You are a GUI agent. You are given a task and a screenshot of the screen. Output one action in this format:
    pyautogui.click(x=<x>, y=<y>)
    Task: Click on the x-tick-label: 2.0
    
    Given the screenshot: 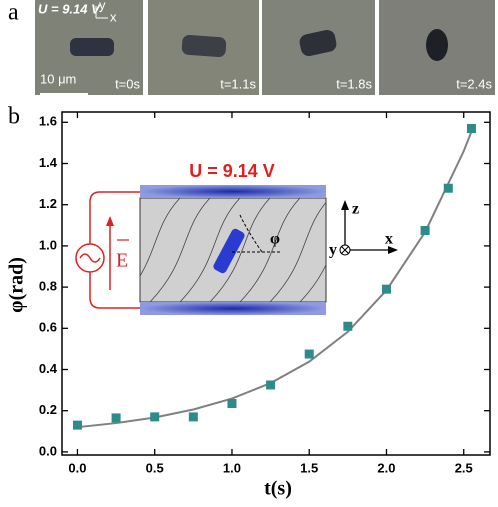 What is the action you would take?
    pyautogui.click(x=386, y=467)
    